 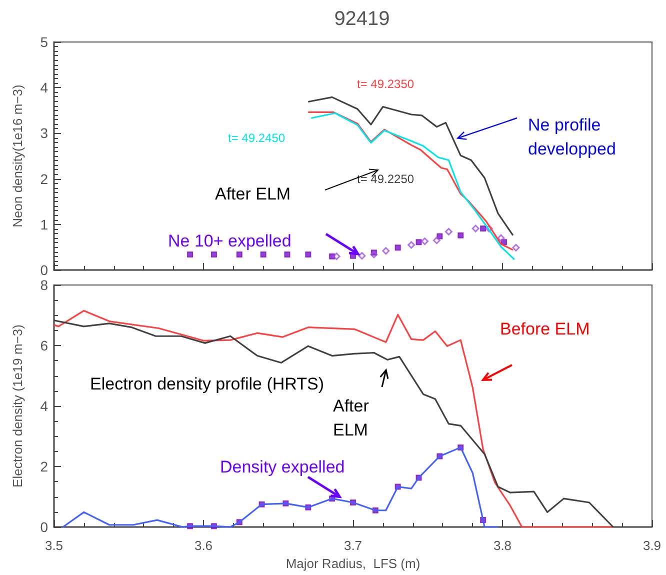 I want to click on text: t= 49.2450, so click(x=257, y=138).